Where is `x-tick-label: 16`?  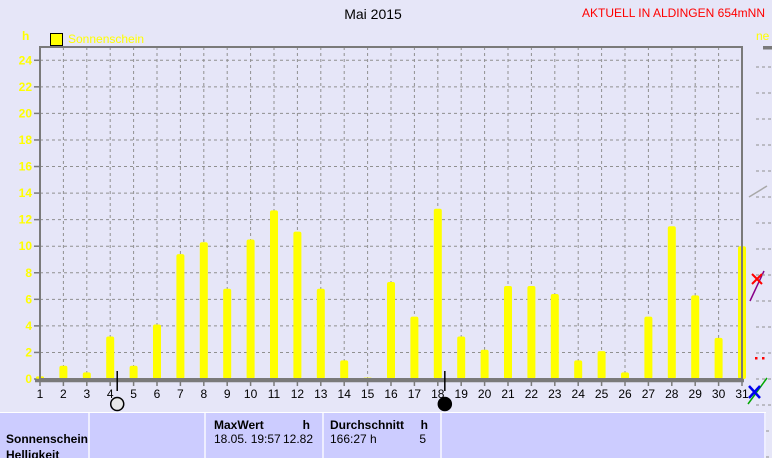 x-tick-label: 16 is located at coordinates (391, 394).